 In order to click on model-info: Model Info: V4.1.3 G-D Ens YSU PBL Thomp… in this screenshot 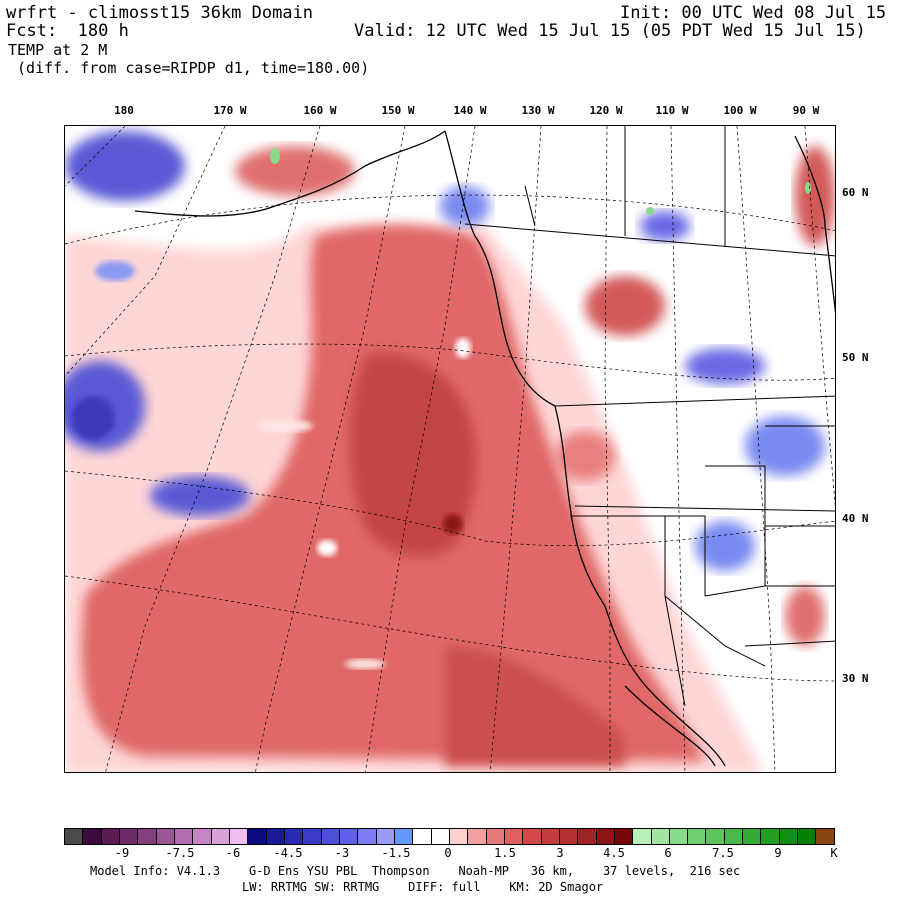, I will do `click(415, 871)`.